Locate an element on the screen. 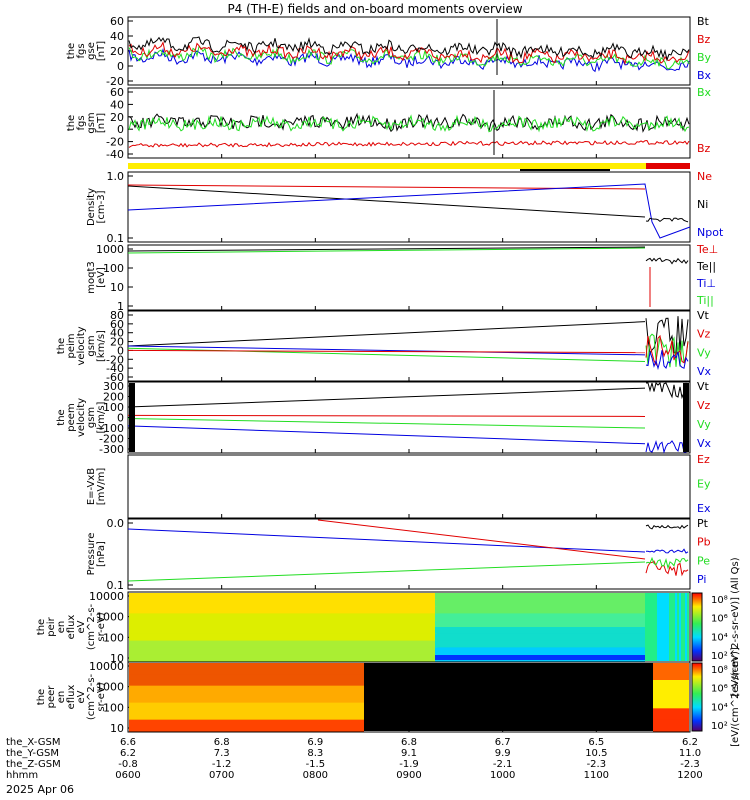 Image resolution: width=750 pixels, height=800 pixels. legend-Bz: Bz is located at coordinates (704, 148).